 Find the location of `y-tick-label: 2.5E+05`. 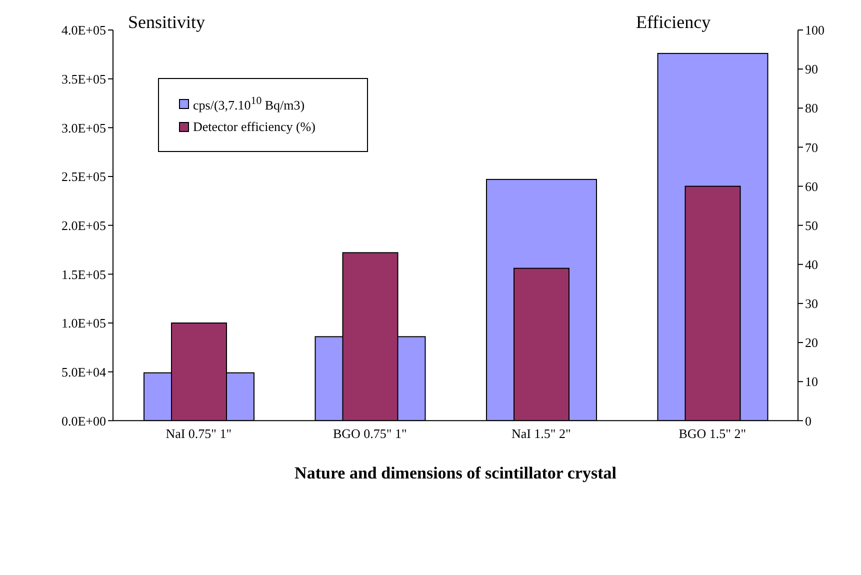

y-tick-label: 2.5E+05 is located at coordinates (83, 176).